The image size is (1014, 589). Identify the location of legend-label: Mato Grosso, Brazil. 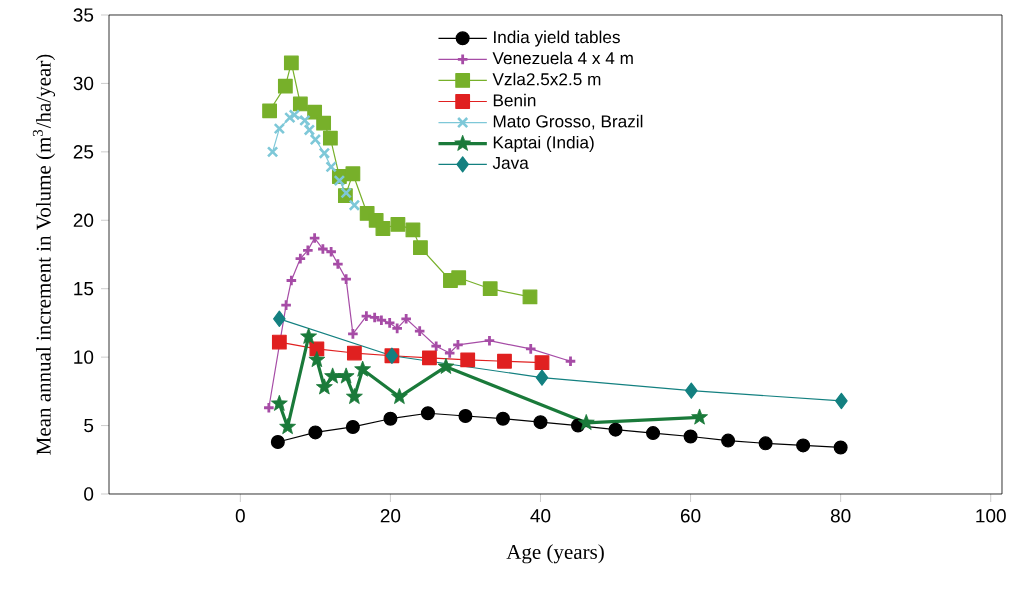
(568, 122).